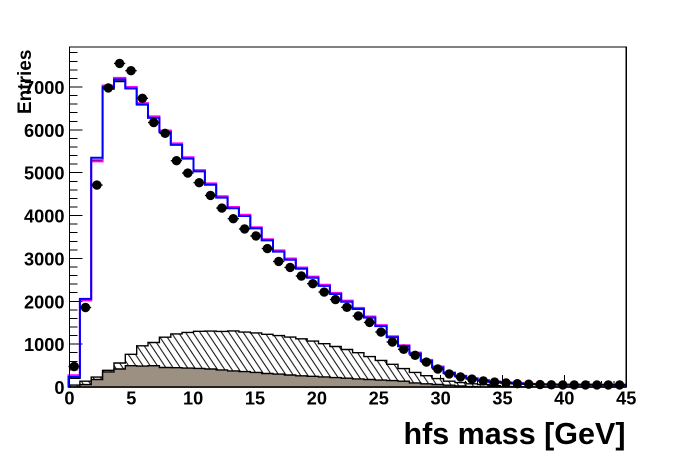 Image resolution: width=696 pixels, height=472 pixels. I want to click on svg-text: 30, so click(440, 399).